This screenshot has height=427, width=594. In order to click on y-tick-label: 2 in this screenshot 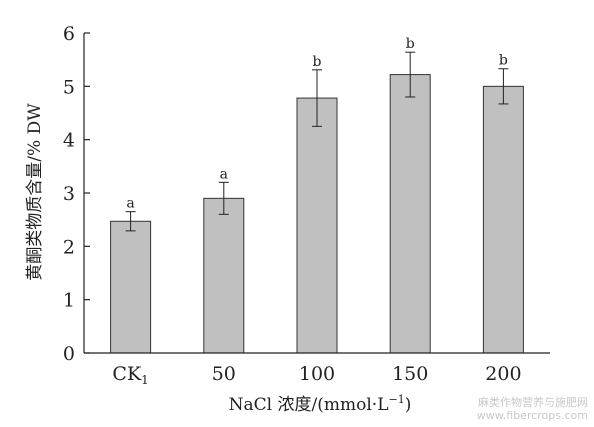, I will do `click(69, 247)`.